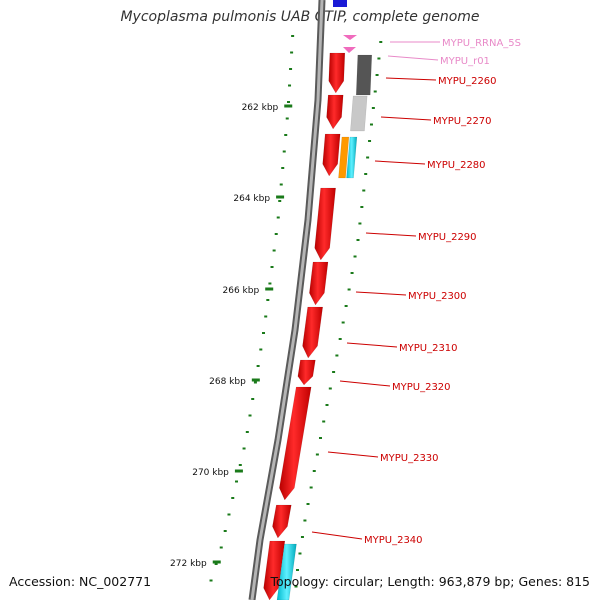 The width and height of the screenshot is (600, 600). Describe the element at coordinates (409, 458) in the screenshot. I see `gene-label: MYPU_2330` at that location.